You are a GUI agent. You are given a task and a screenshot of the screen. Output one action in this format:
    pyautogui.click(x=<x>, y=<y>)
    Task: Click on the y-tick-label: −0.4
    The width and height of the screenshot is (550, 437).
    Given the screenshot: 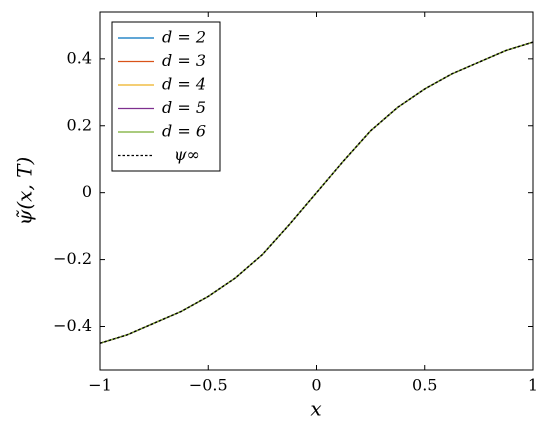 What is the action you would take?
    pyautogui.click(x=72, y=325)
    